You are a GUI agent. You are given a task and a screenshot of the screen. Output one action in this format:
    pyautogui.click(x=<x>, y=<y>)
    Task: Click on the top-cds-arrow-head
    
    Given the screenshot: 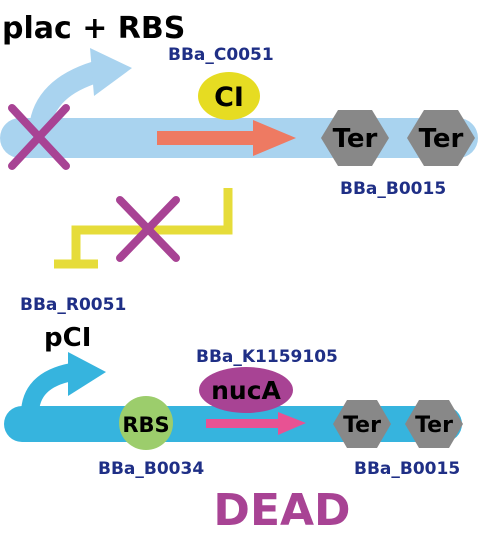 What is the action you would take?
    pyautogui.click(x=274, y=138)
    